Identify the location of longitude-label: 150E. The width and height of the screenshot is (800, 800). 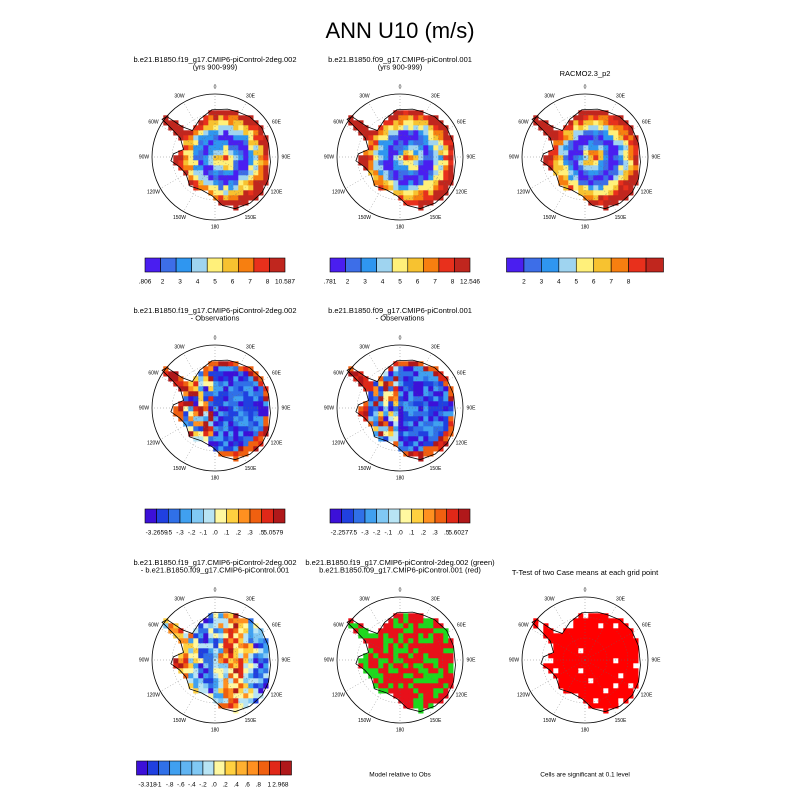
(621, 721).